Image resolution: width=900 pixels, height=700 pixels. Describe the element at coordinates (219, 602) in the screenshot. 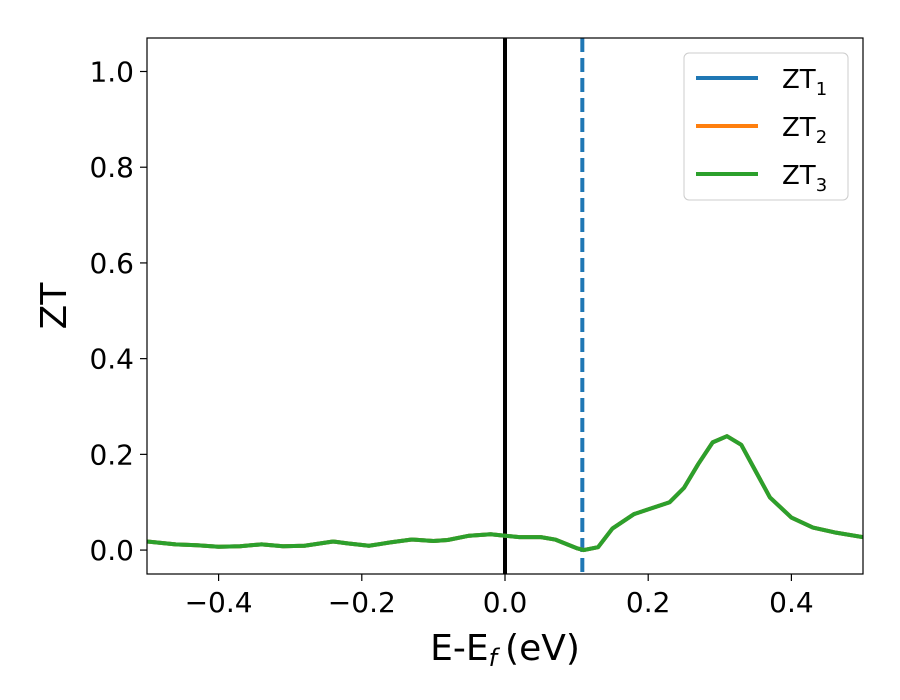

I see `x-tick-label: −0.4` at that location.